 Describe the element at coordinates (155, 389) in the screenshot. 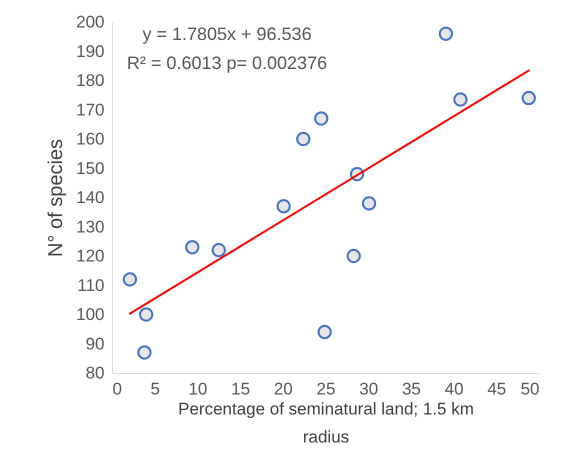

I see `x-tick-label: 5` at that location.